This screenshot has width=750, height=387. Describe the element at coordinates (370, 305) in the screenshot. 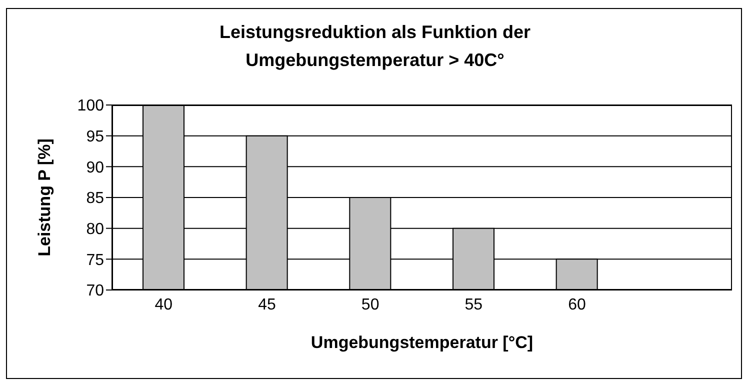

I see `x-tick-label: 50` at that location.